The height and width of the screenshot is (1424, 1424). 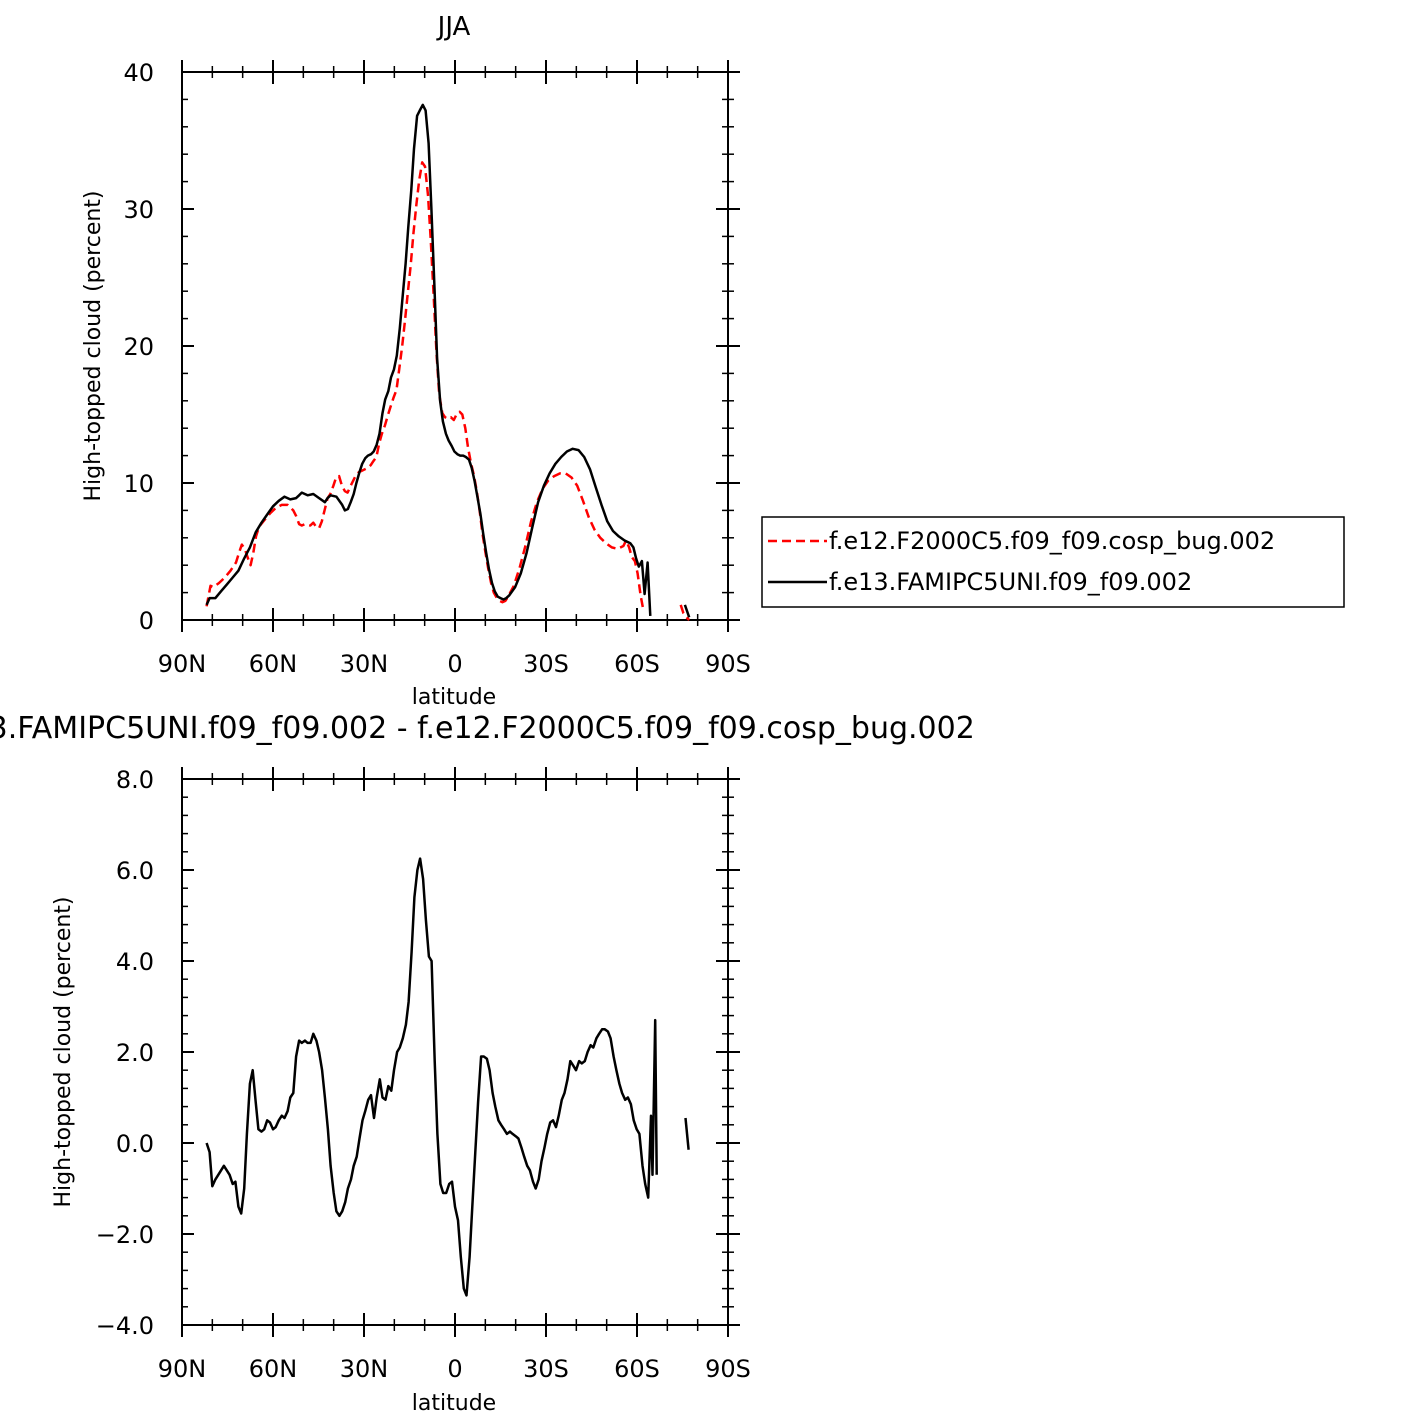 I want to click on bottom-x-tick-label: 90S, so click(x=728, y=1369).